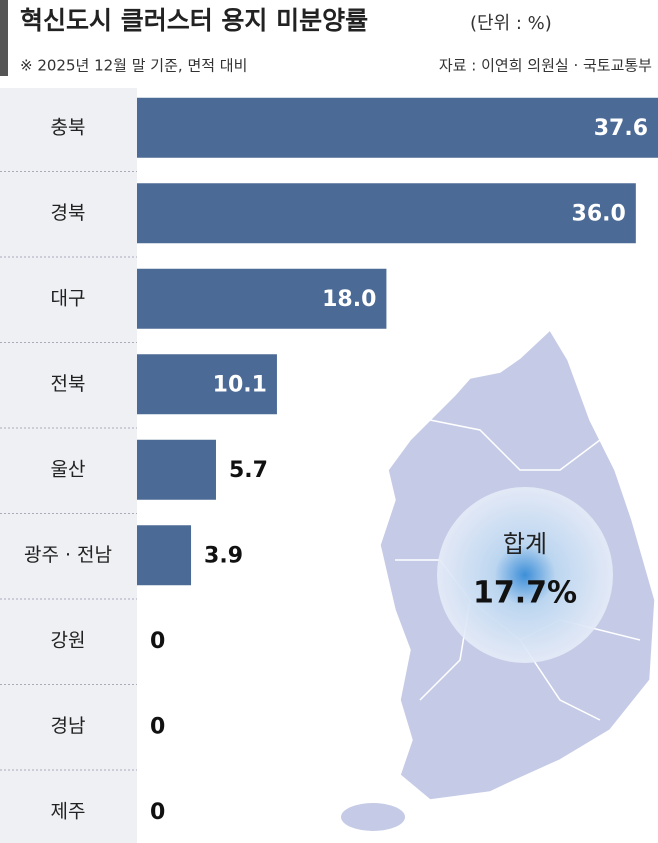  I want to click on category-label: 대구, so click(68, 298).